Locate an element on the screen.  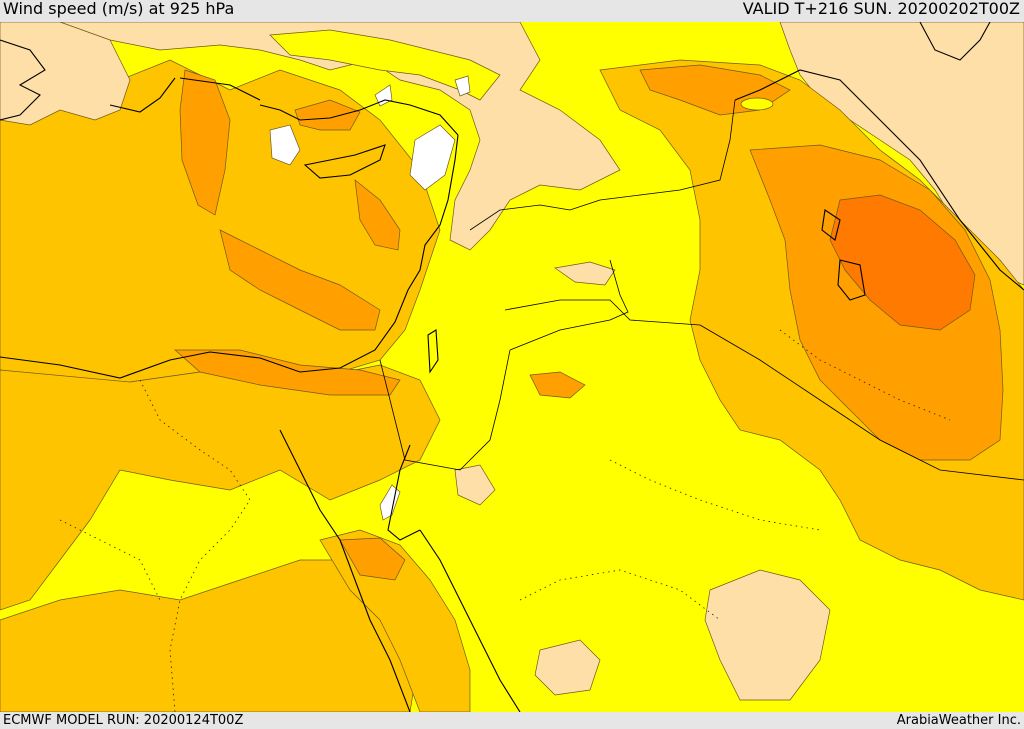
wind-band-very-strong-core is located at coordinates (902, 262).